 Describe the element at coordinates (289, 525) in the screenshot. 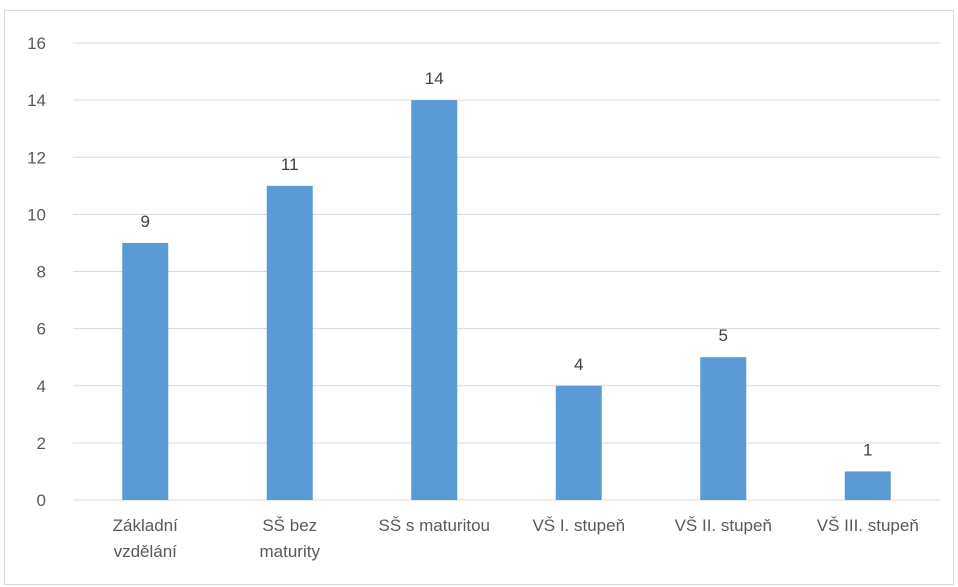

I see `x-tick-label-line: SŠ bez` at that location.